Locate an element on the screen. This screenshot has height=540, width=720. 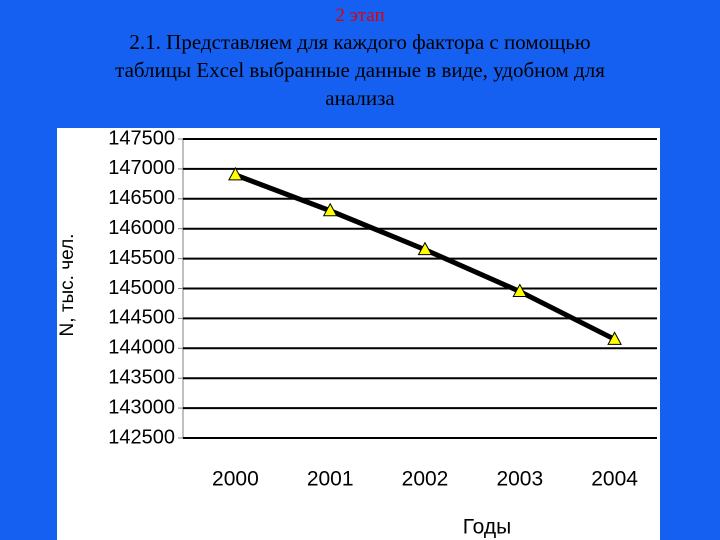
x-tick-label: 2003 is located at coordinates (519, 479).